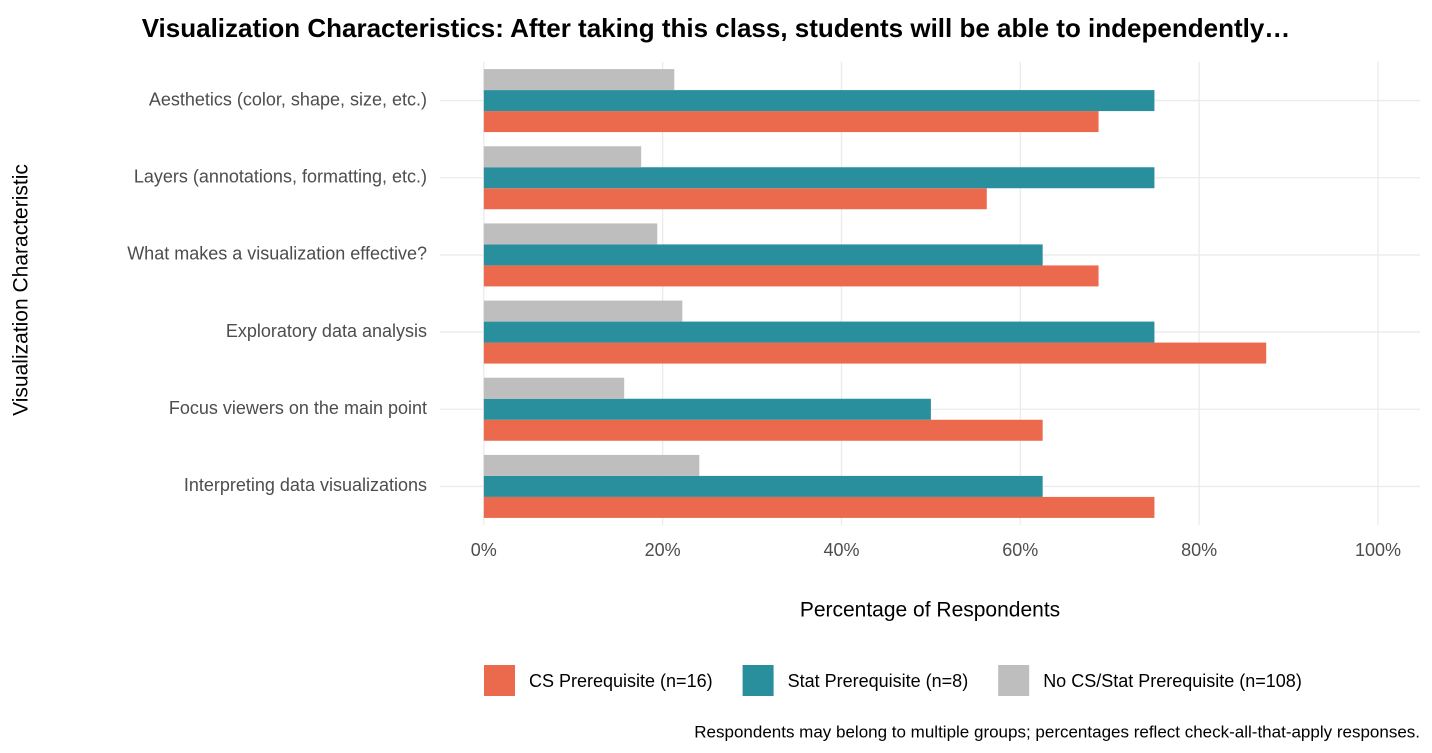  What do you see at coordinates (930, 610) in the screenshot?
I see `x-axis-title: Percentage of Respondents` at bounding box center [930, 610].